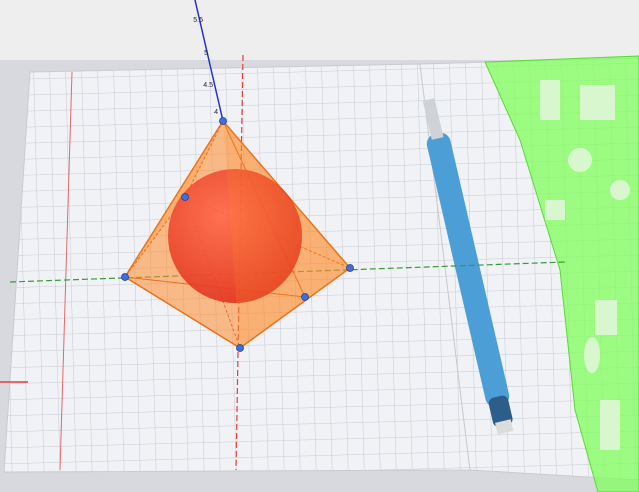  I want to click on z-tick-label: 5.5, so click(198, 20).